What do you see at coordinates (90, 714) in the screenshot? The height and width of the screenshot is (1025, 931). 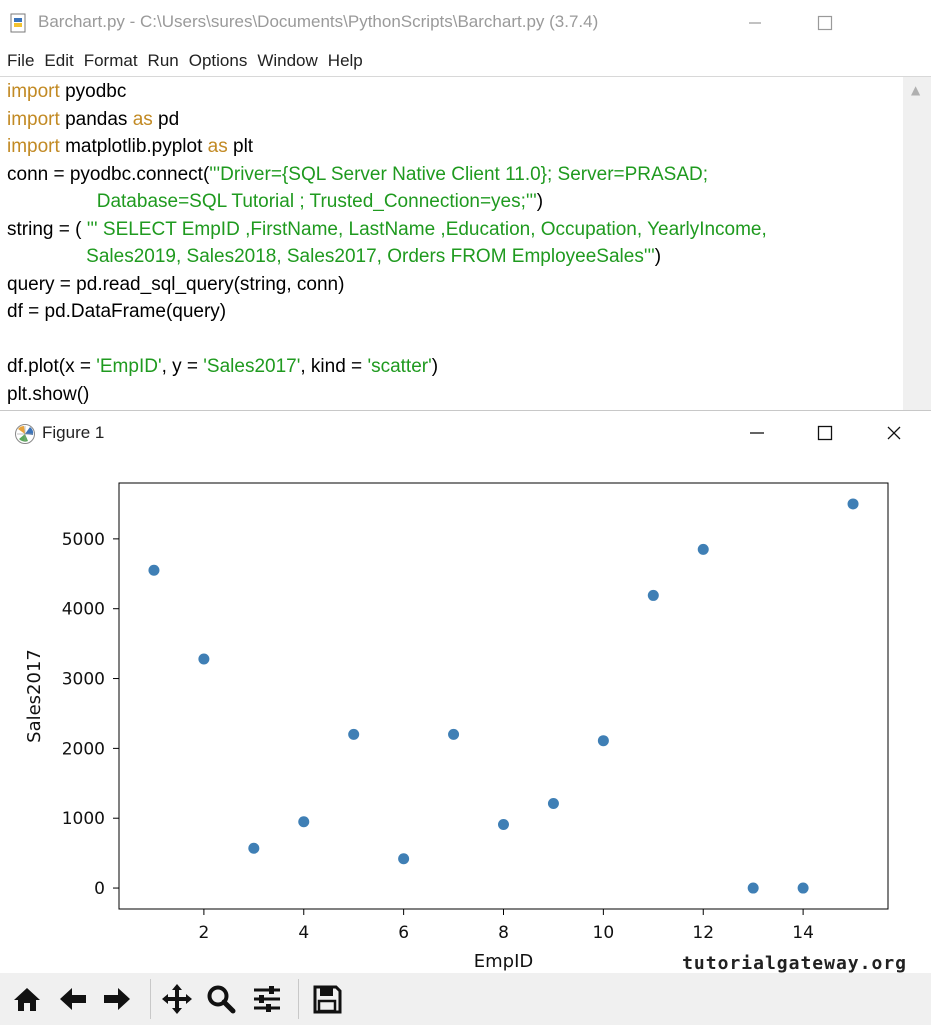 I see `y-axis-ticks: 0 1000 2000 3000 4000 5000` at bounding box center [90, 714].